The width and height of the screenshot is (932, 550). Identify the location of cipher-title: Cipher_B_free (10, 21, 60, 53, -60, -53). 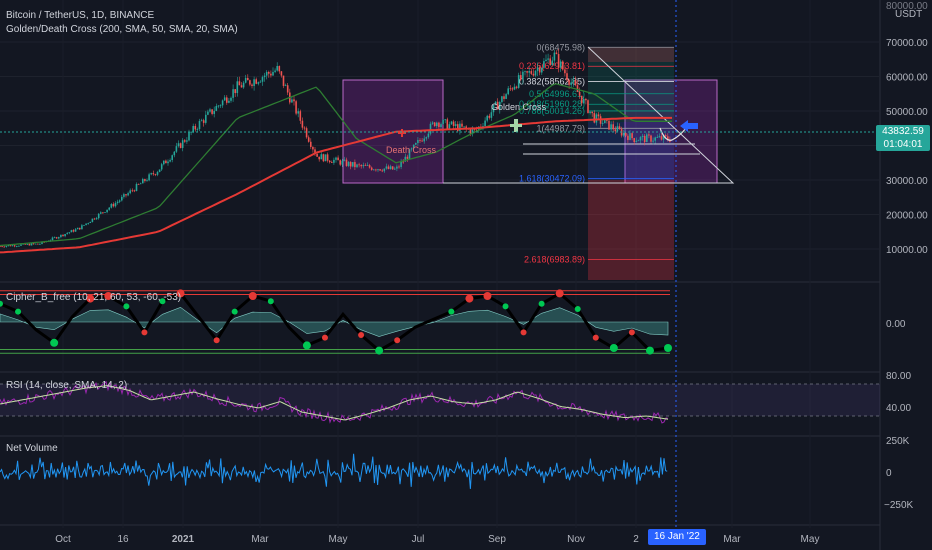
(94, 297).